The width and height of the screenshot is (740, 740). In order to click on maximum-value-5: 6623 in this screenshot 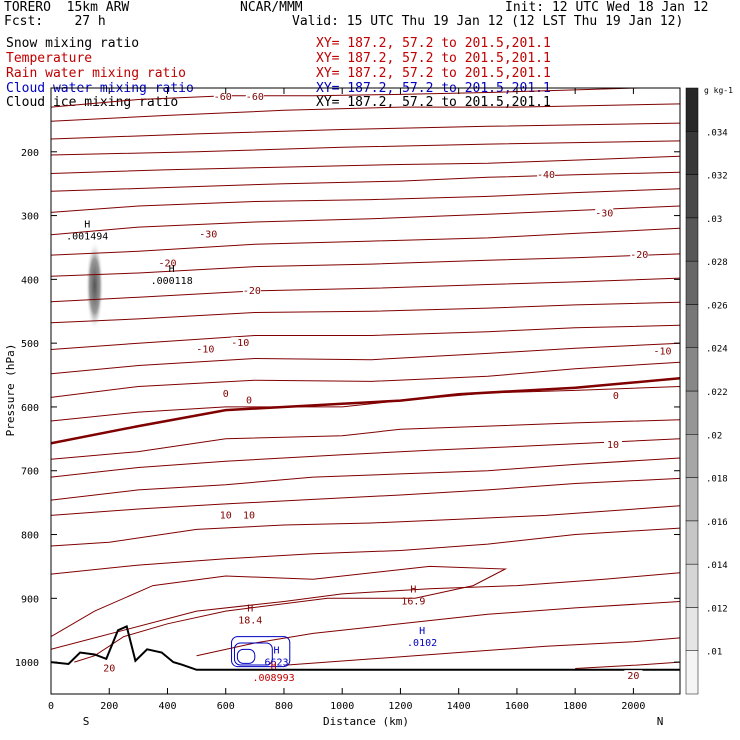, I will do `click(276, 663)`.